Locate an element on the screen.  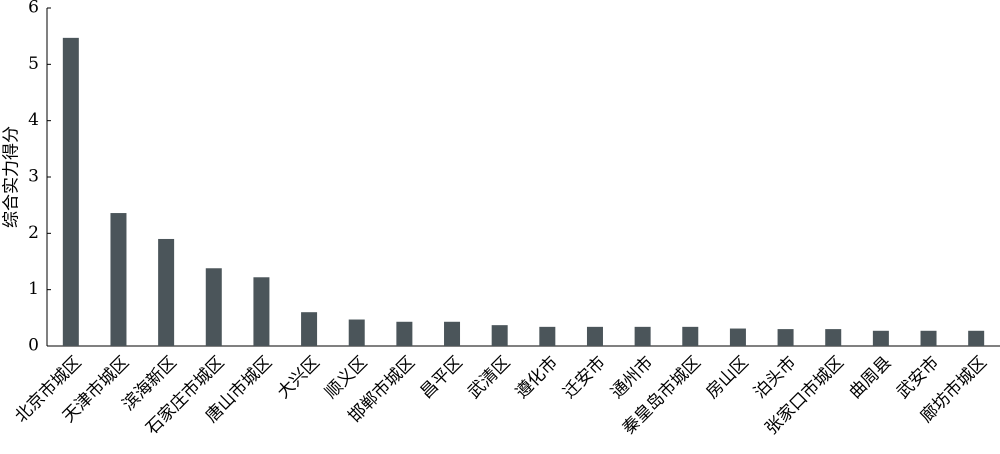
x-tick-label: 迁安市 is located at coordinates (584, 378).